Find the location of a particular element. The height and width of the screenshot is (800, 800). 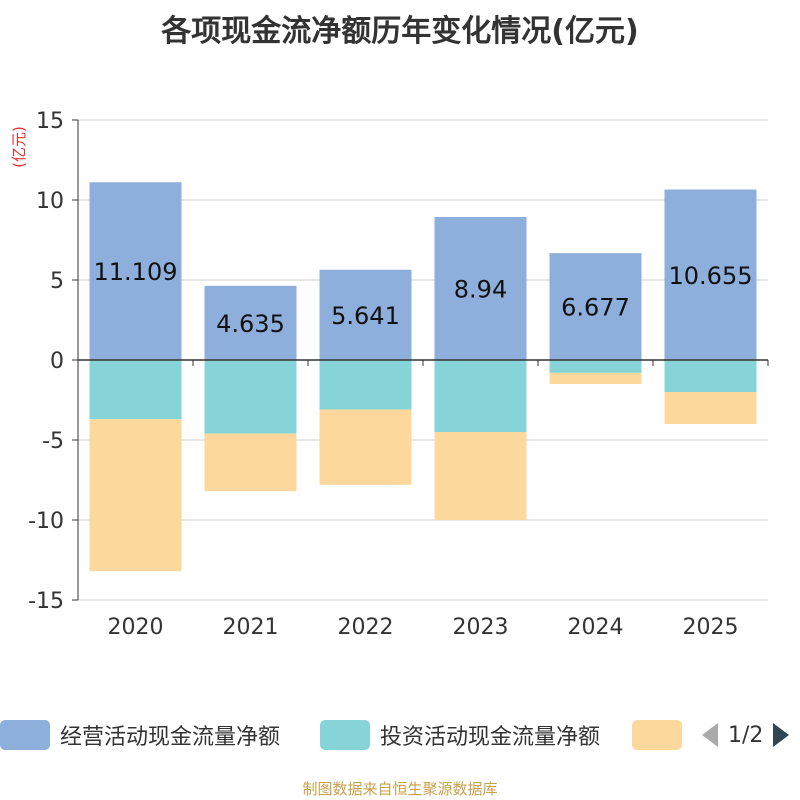

x-tick-label-2023: 2023 is located at coordinates (481, 627).